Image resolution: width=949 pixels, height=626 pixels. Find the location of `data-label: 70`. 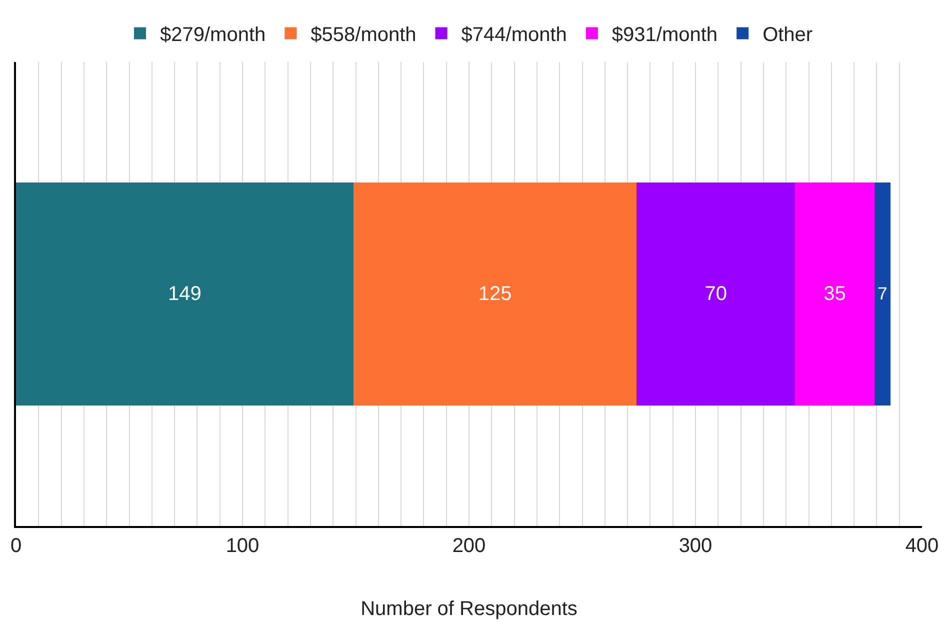

data-label: 70 is located at coordinates (716, 294).